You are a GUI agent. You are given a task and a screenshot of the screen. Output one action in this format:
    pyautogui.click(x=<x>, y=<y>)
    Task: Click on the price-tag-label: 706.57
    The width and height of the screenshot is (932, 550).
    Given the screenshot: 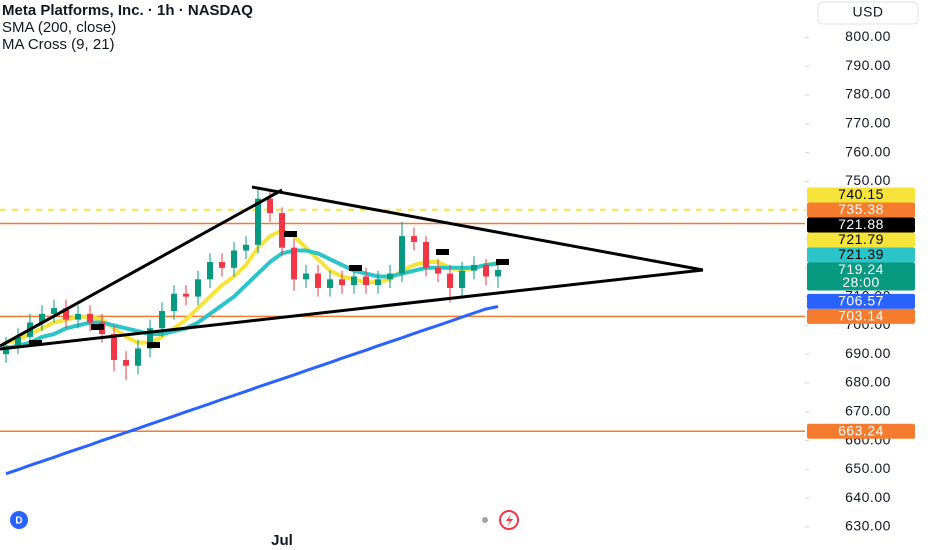 What is the action you would take?
    pyautogui.click(x=861, y=301)
    